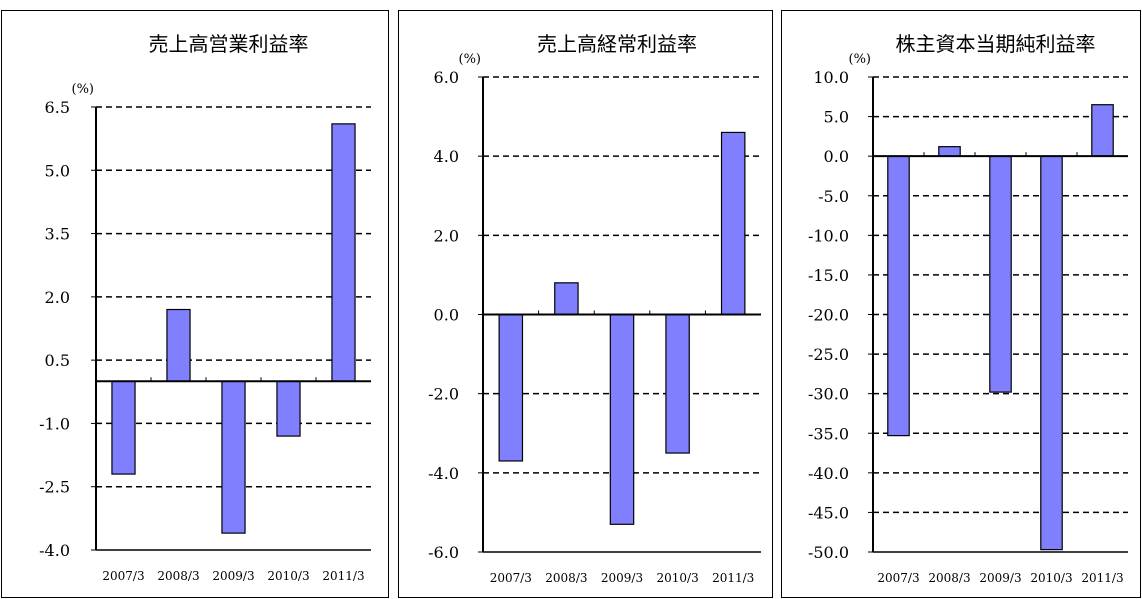 The width and height of the screenshot is (1142, 599). I want to click on y-tick-label: -6.0, so click(443, 552).